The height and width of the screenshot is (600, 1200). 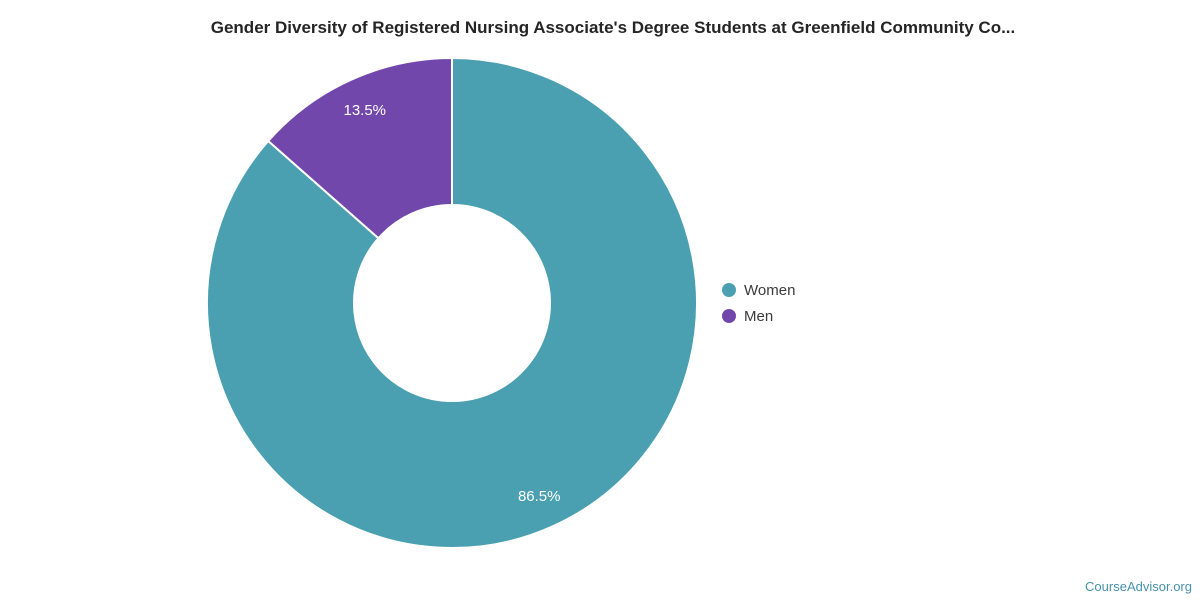 What do you see at coordinates (770, 290) in the screenshot?
I see `legend-label-women: Women` at bounding box center [770, 290].